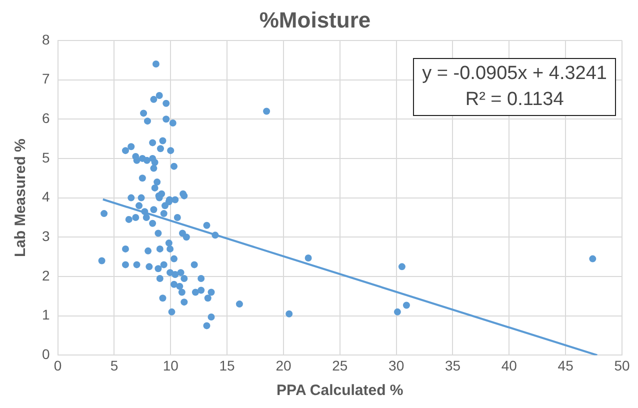 The height and width of the screenshot is (408, 638). What do you see at coordinates (46, 78) in the screenshot?
I see `y-tick-label: 7` at bounding box center [46, 78].